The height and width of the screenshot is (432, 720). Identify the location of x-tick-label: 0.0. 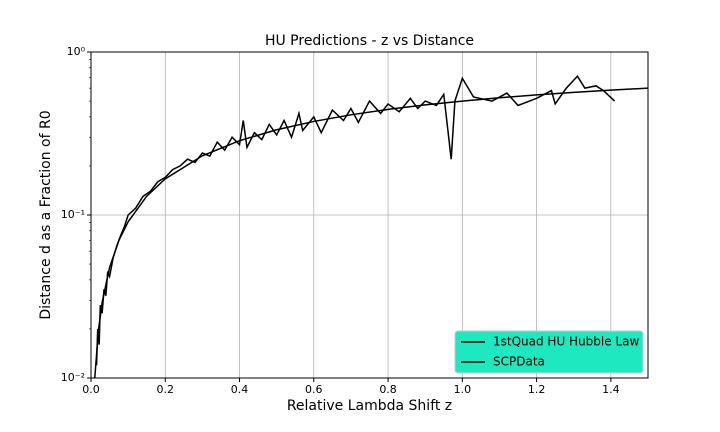
(91, 389).